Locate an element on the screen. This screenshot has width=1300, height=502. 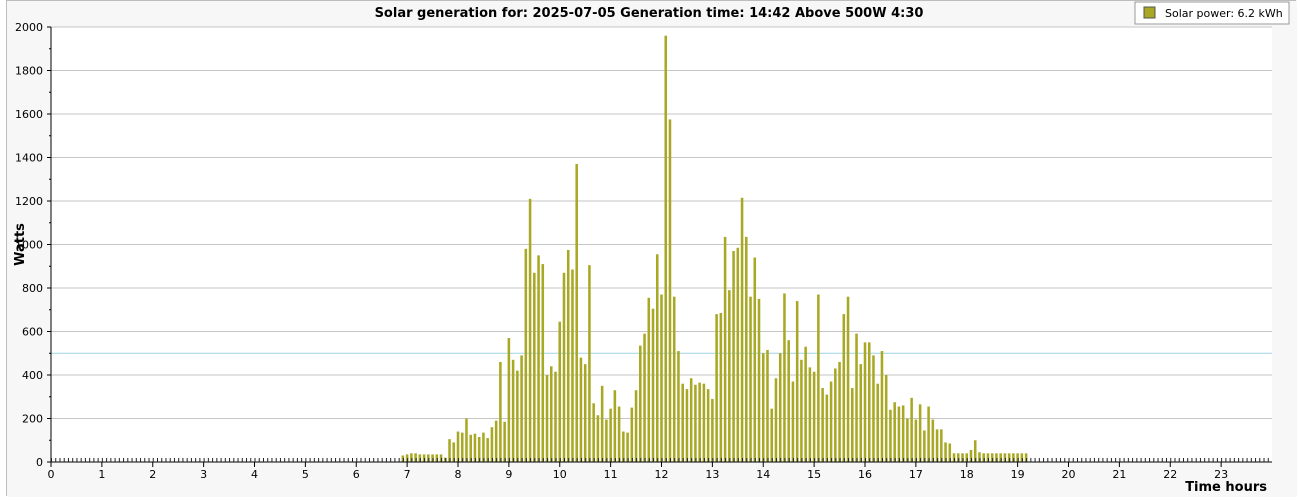
x-tick-label: 7 is located at coordinates (407, 474).